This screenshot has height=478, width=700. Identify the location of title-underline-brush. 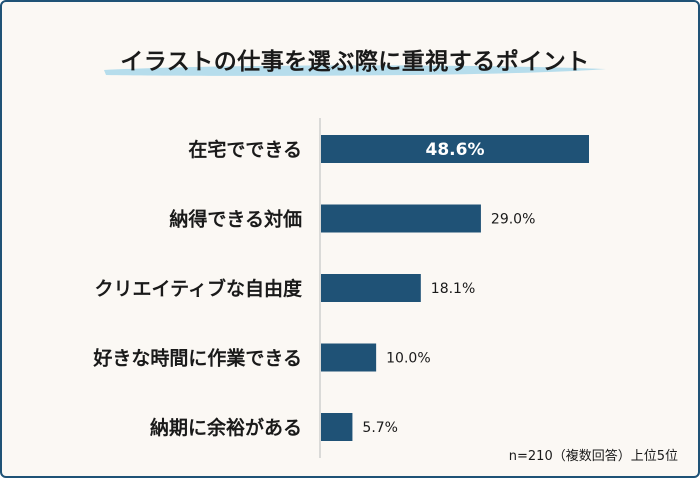
(355, 70).